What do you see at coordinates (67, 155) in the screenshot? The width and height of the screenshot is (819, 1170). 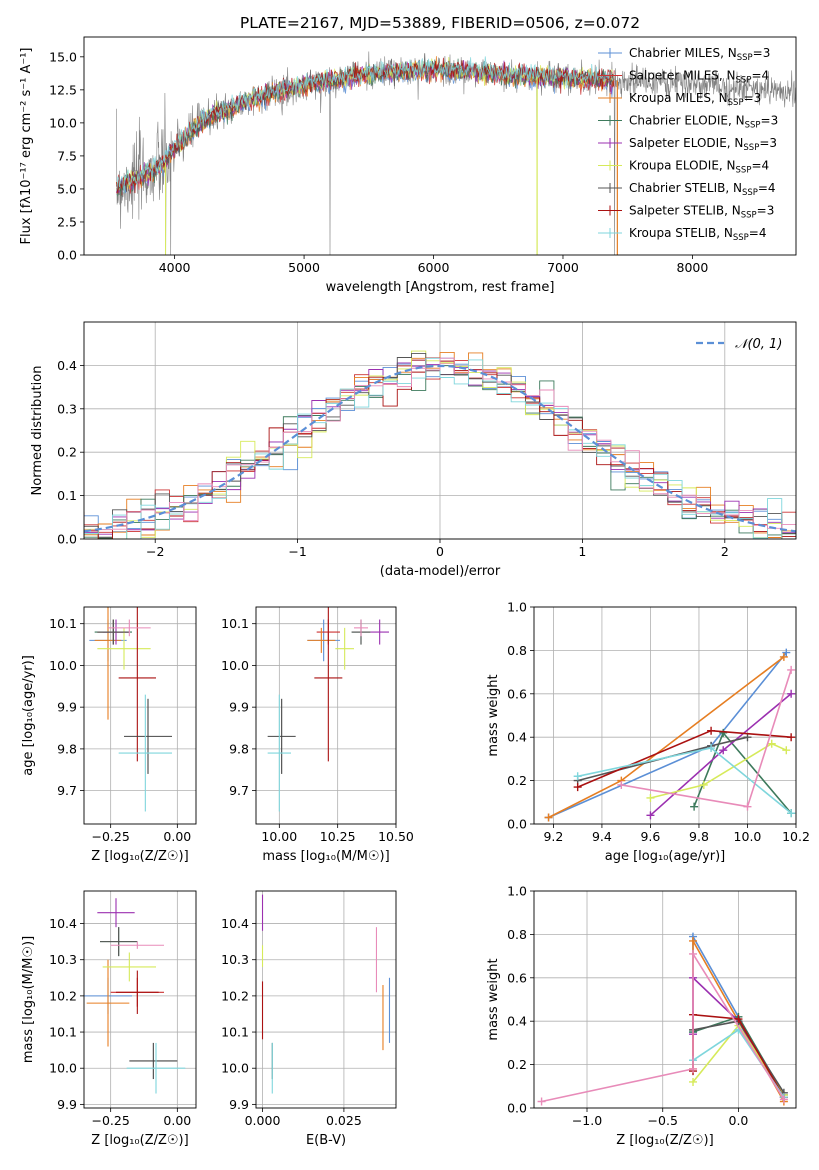 I see `y-tick-label: 7.5` at bounding box center [67, 155].